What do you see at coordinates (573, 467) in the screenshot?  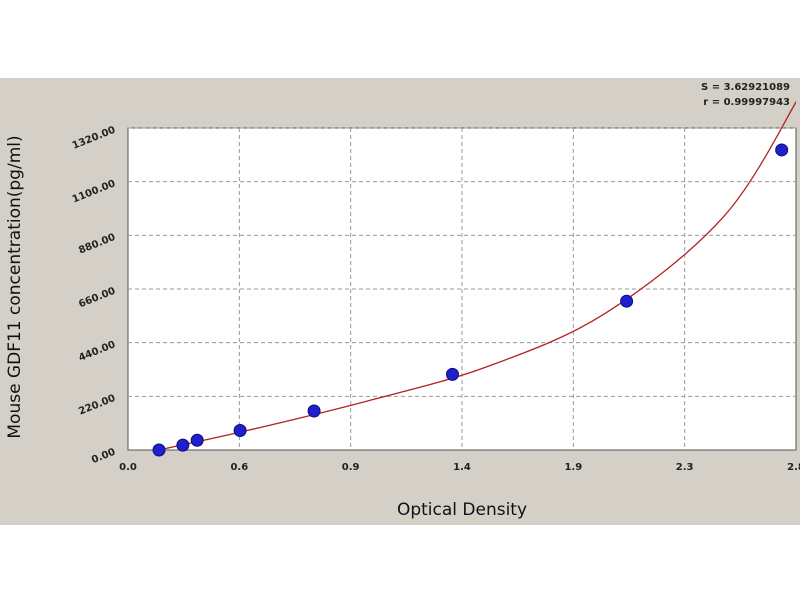 I see `x-tick-label: 1.9` at bounding box center [573, 467].